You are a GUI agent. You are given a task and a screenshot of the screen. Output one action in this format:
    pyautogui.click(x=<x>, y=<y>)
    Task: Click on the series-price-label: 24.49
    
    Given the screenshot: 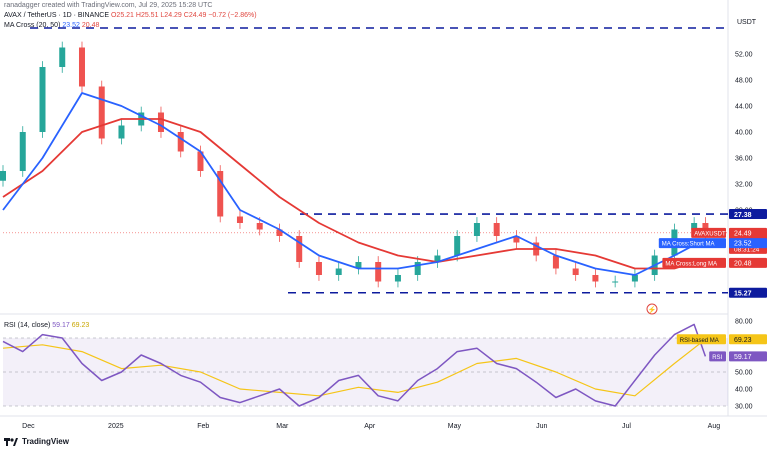 What is the action you would take?
    pyautogui.click(x=743, y=233)
    